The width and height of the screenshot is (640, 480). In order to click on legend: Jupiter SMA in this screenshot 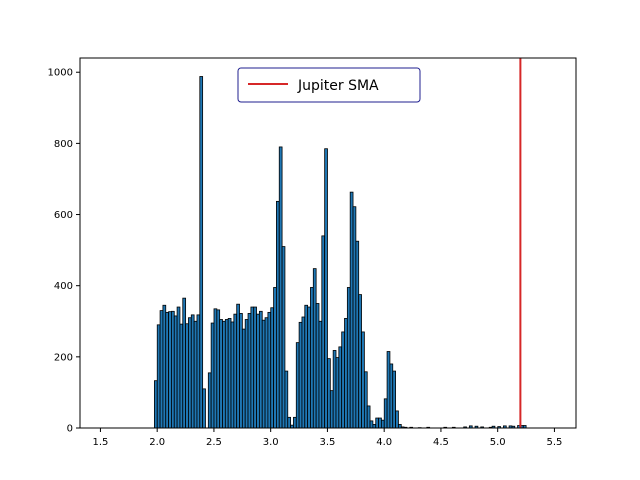, I will do `click(329, 85)`.